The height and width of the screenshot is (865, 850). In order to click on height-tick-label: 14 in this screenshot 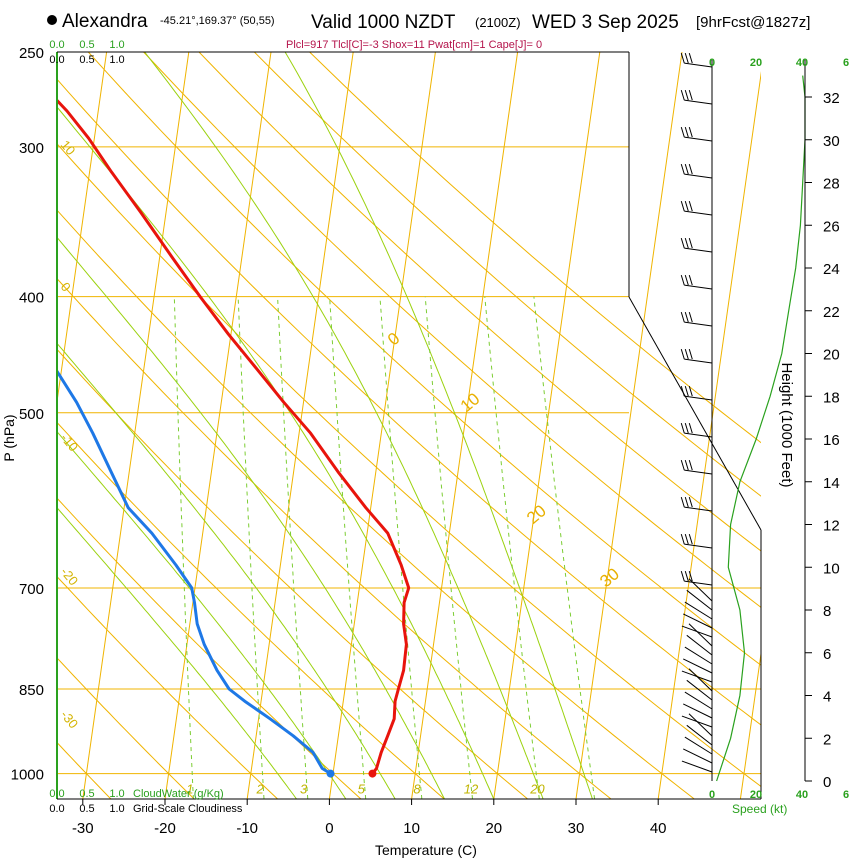, I will do `click(831, 483)`.